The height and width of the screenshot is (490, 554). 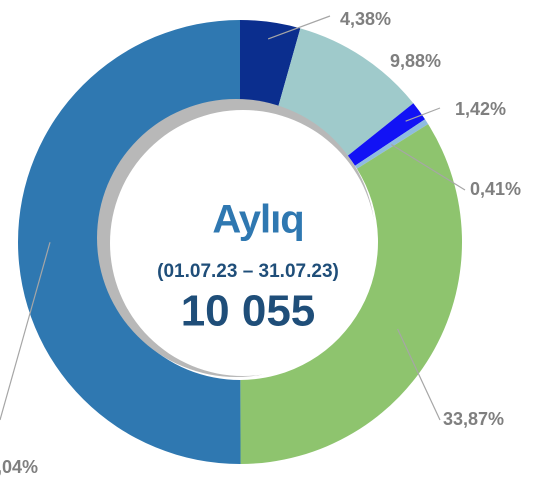 I want to click on data-label: 1,42%, so click(x=480, y=109).